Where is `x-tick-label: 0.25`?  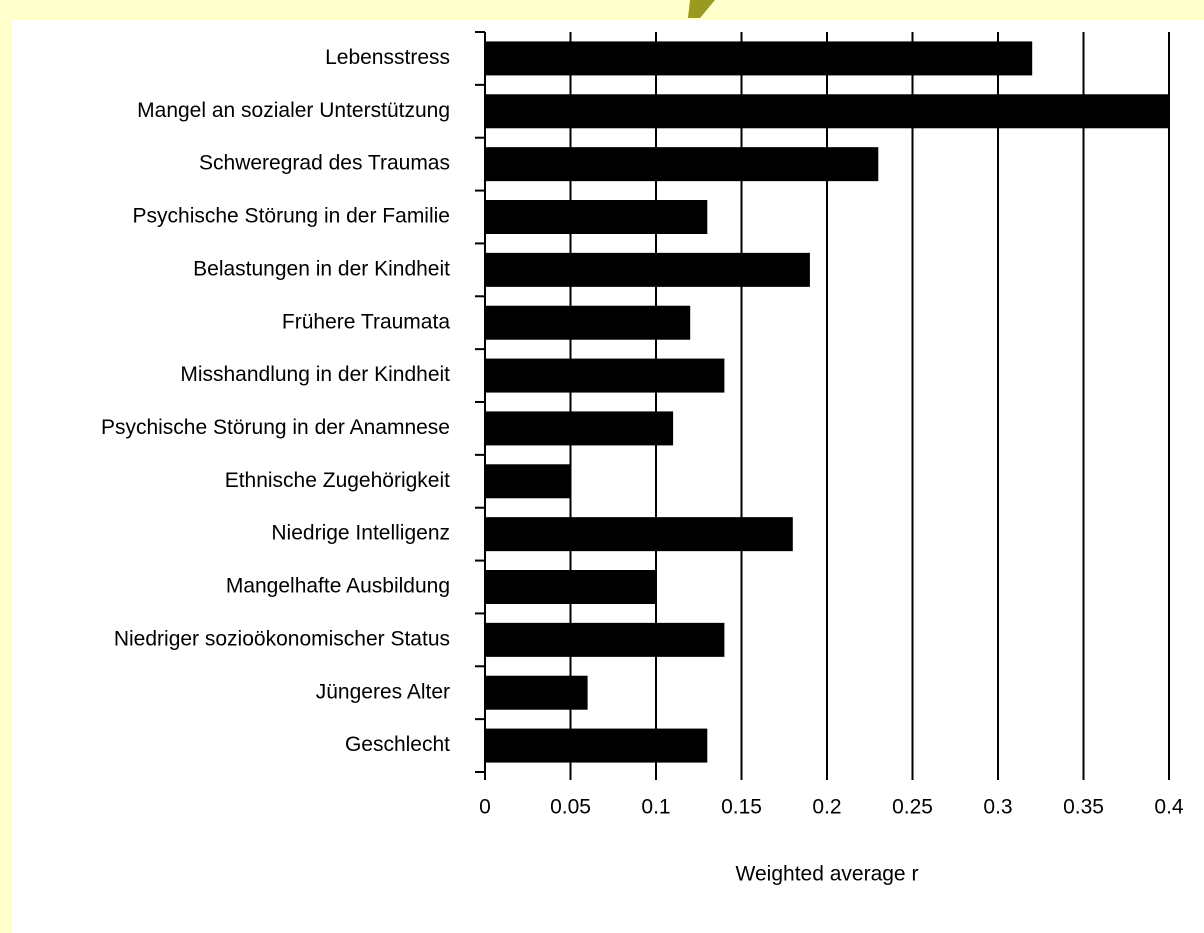
x-tick-label: 0.25 is located at coordinates (912, 807).